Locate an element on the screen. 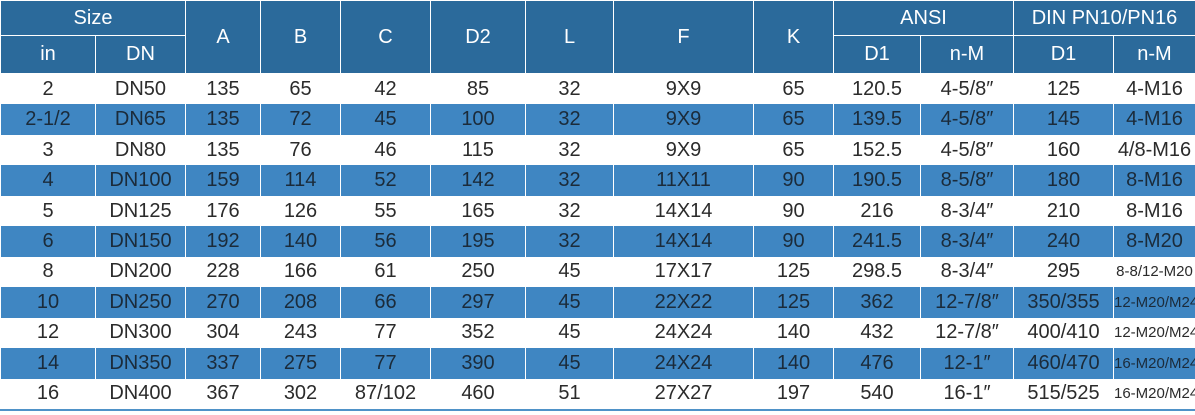 This screenshot has height=415, width=1195. cell-in: 3 is located at coordinates (48, 150).